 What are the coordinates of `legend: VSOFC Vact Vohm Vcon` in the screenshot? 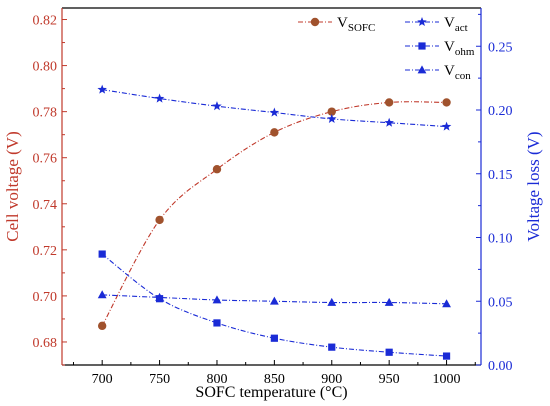 It's located at (386, 48).